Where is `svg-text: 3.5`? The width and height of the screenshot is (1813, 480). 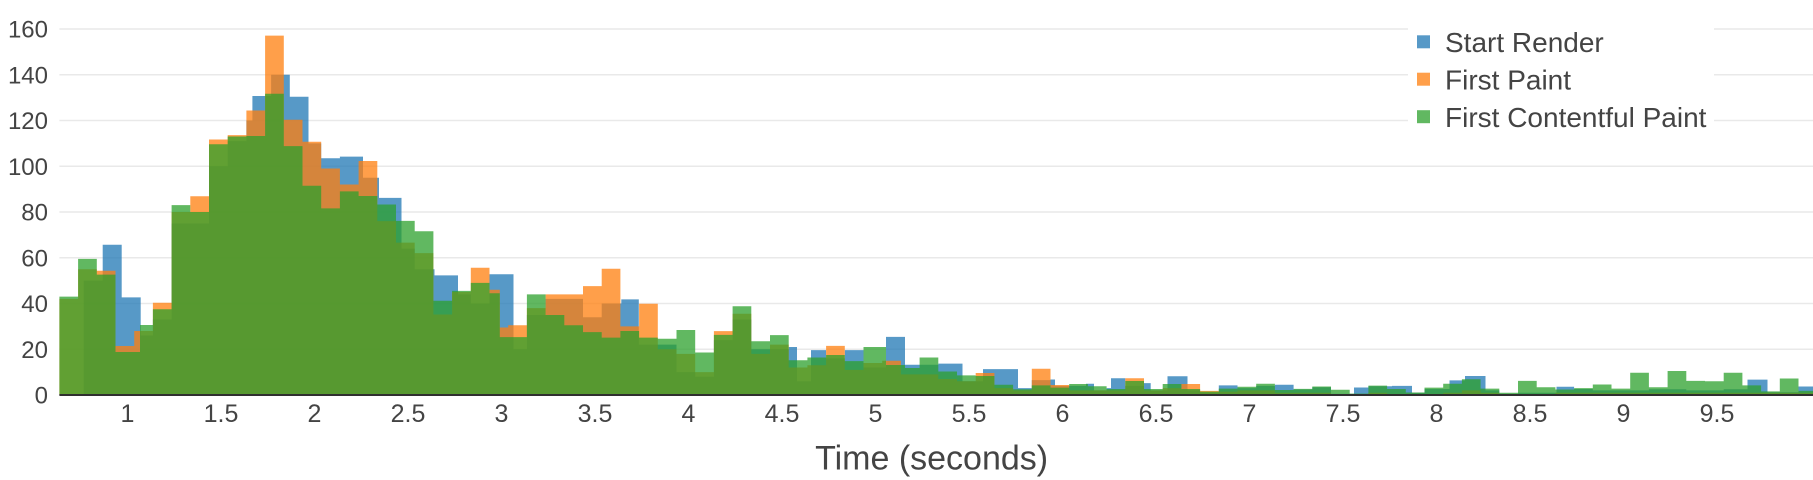 svg-text: 3.5 is located at coordinates (595, 414).